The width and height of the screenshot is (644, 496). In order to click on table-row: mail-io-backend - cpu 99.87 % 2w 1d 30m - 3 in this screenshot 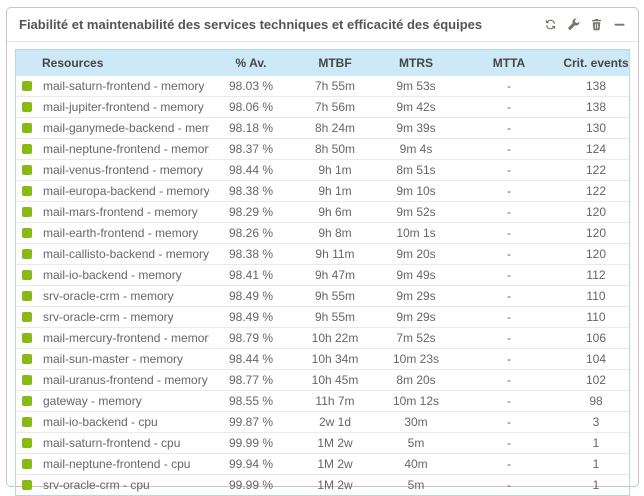, I will do `click(322, 422)`.